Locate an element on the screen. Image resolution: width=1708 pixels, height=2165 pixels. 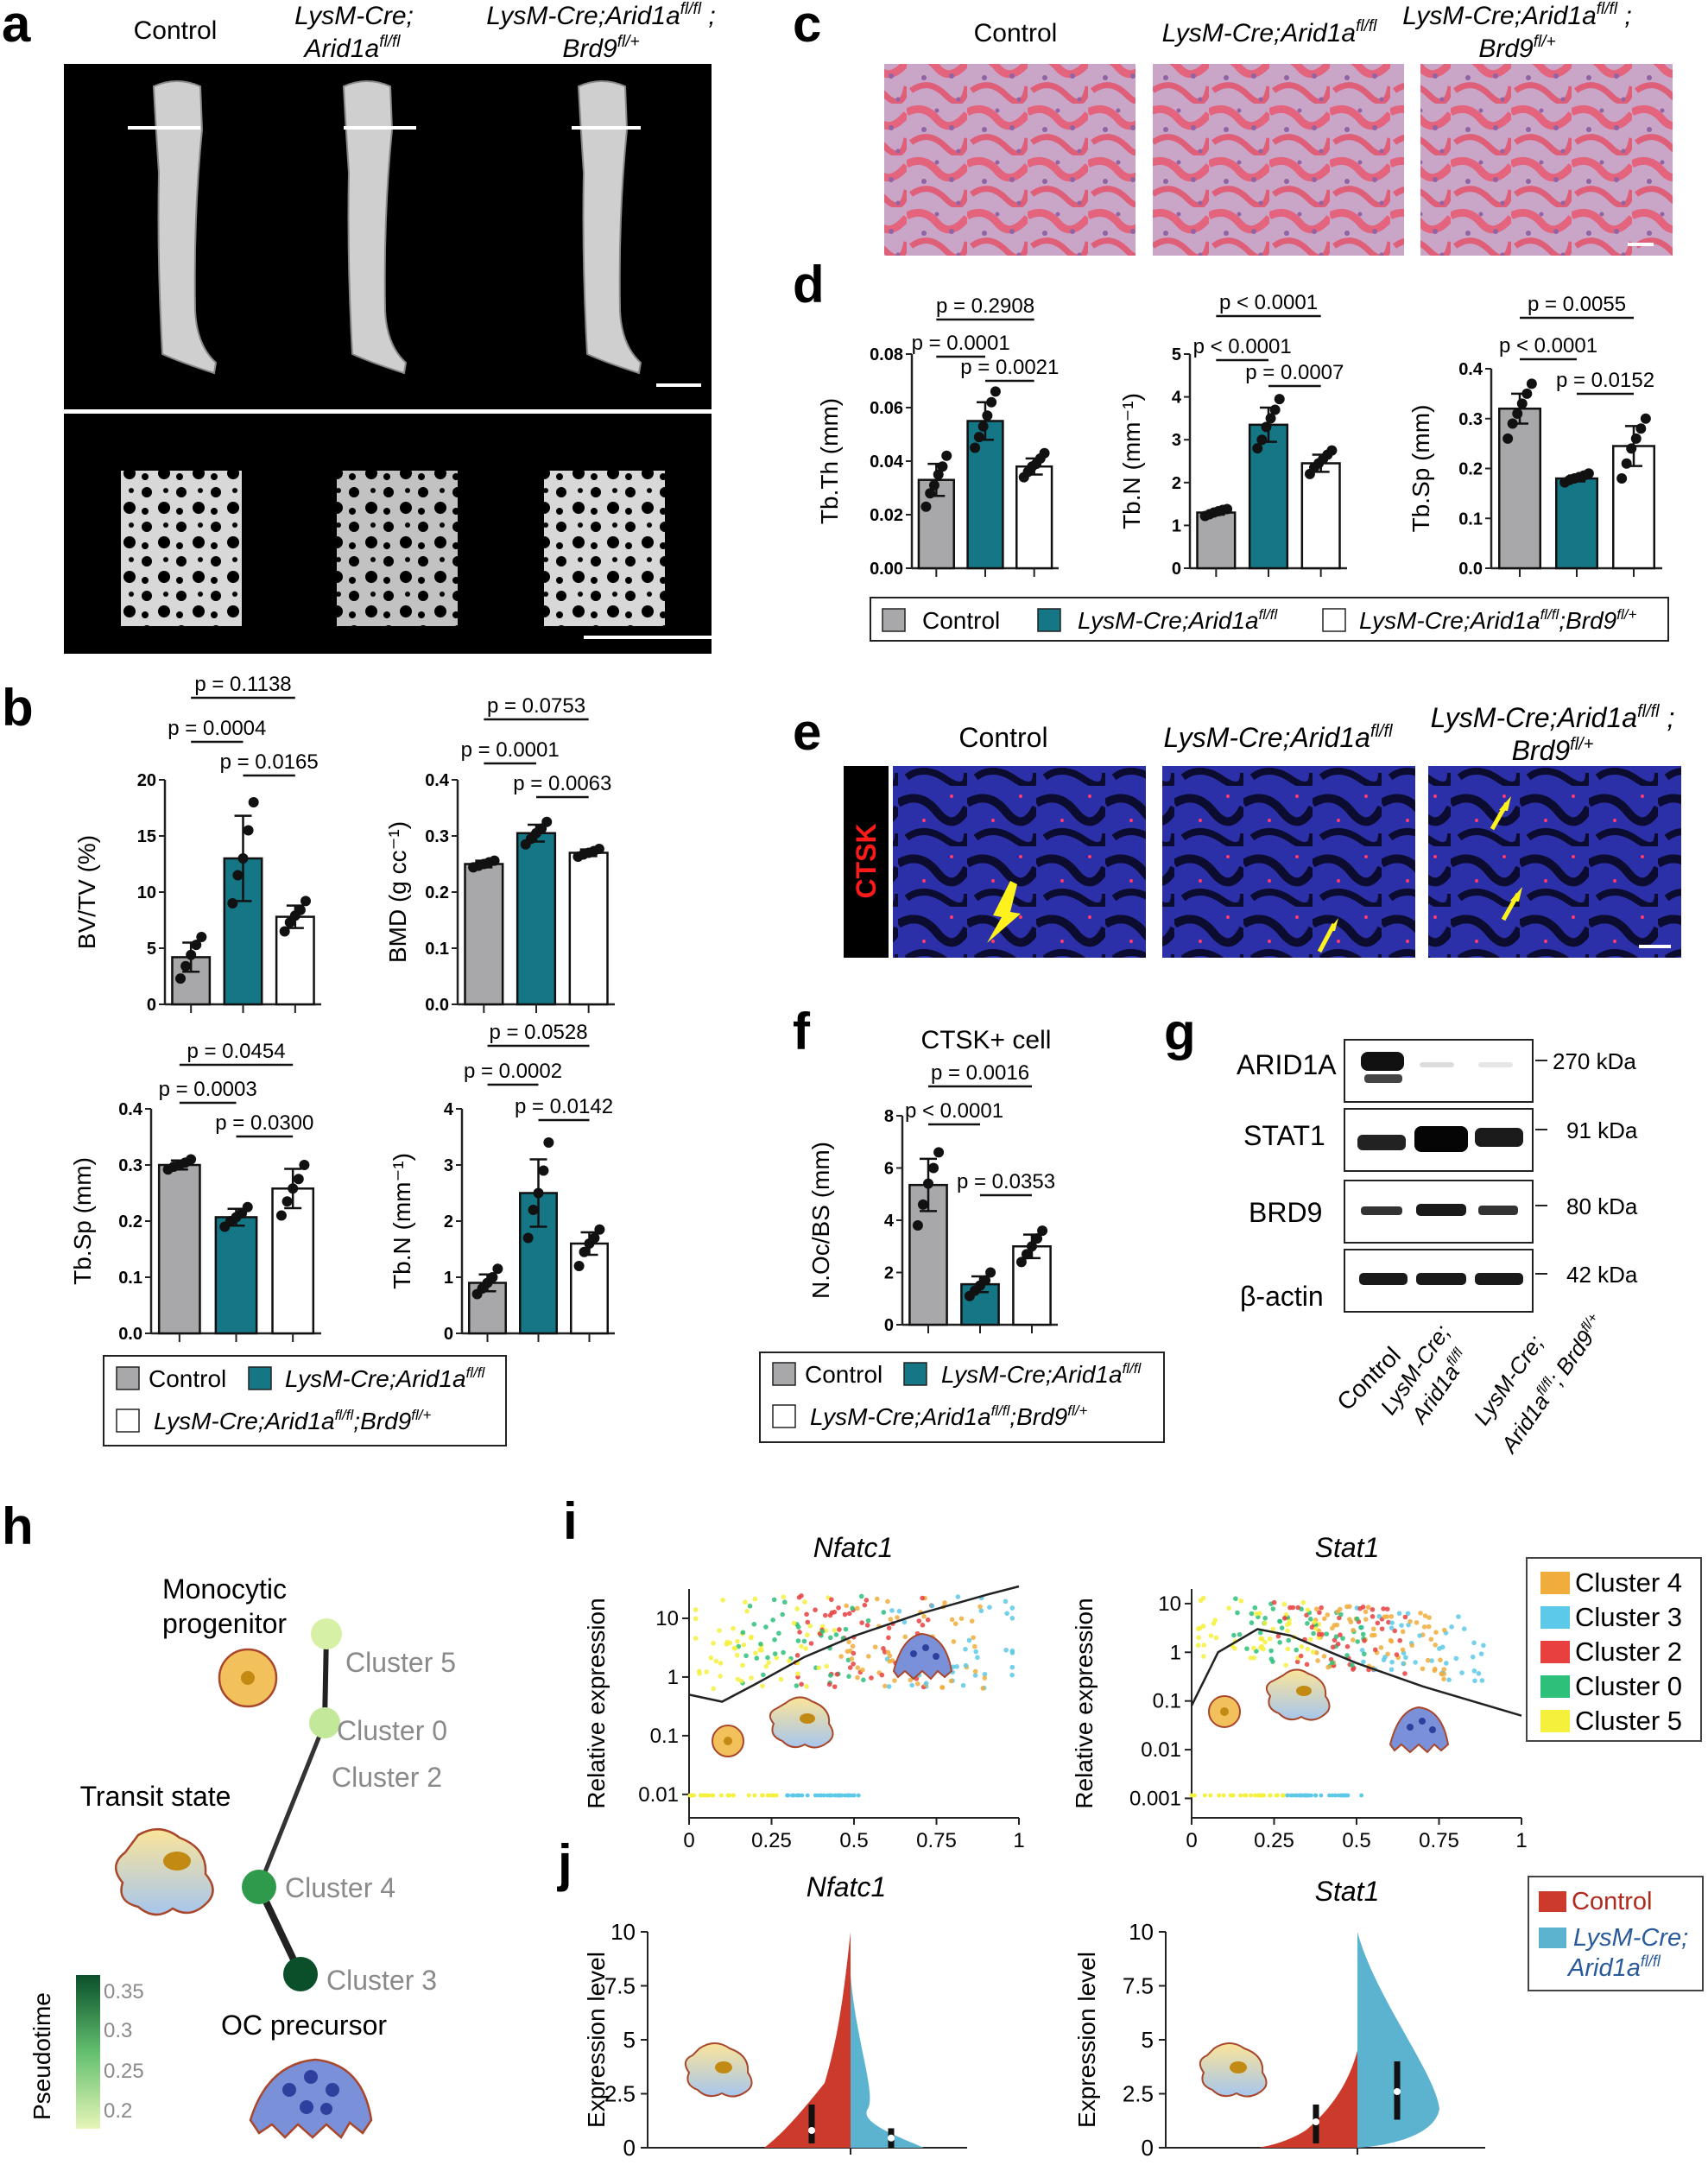
blot-size-beta-actin: 42 kDa is located at coordinates (1602, 1275).